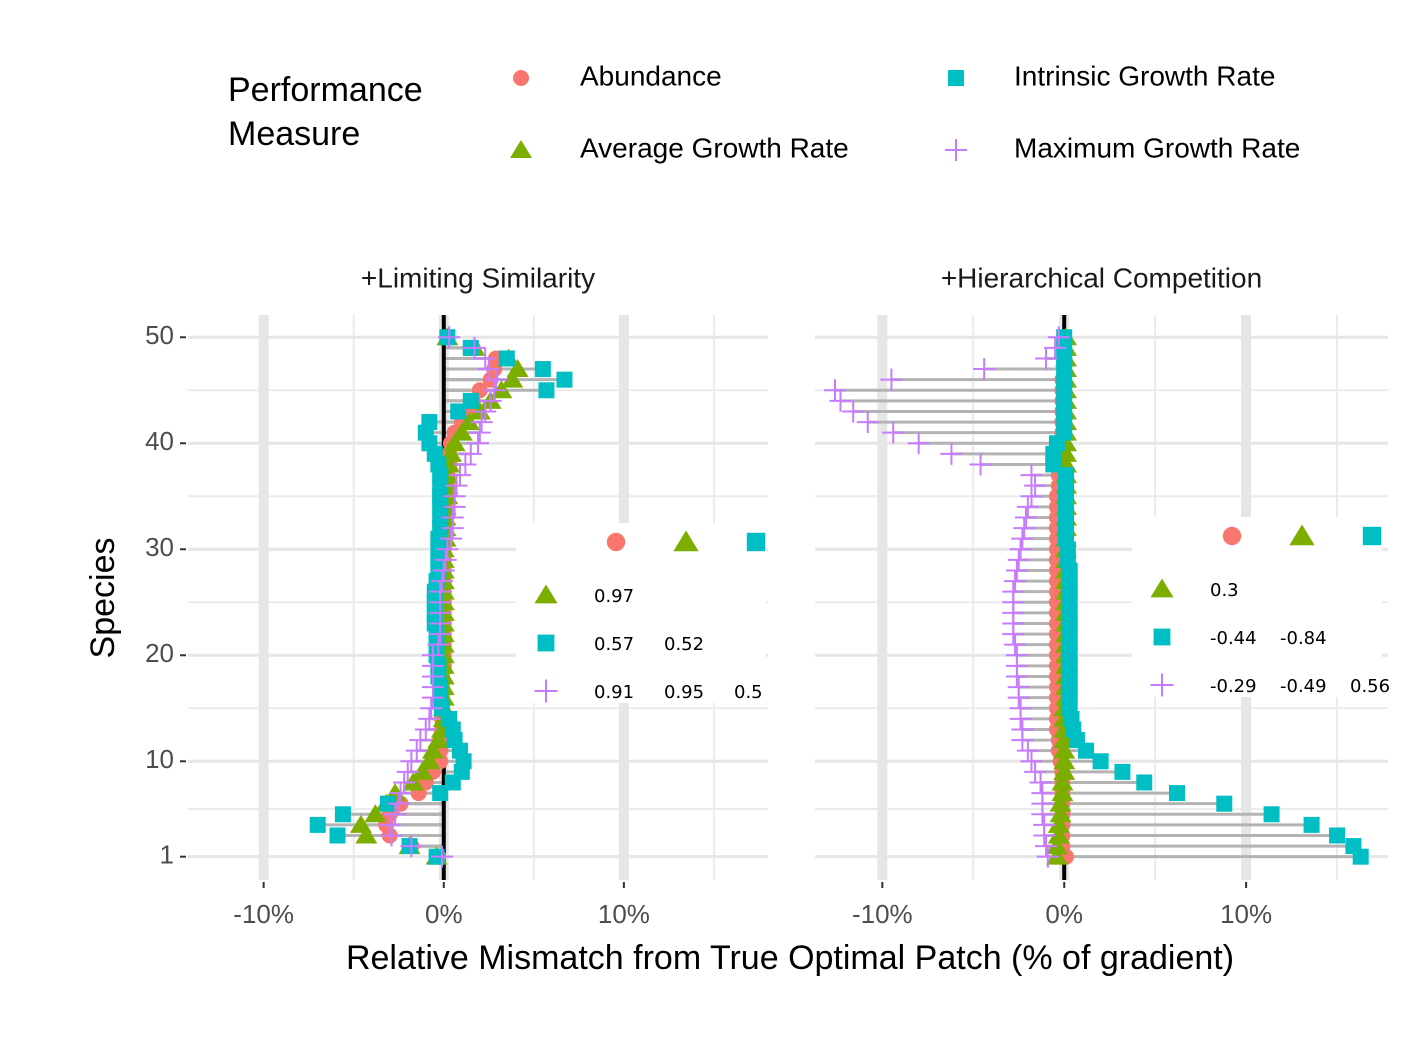 Image resolution: width=1408 pixels, height=1040 pixels. Describe the element at coordinates (1303, 638) in the screenshot. I see `correlation-label: -0.84` at that location.